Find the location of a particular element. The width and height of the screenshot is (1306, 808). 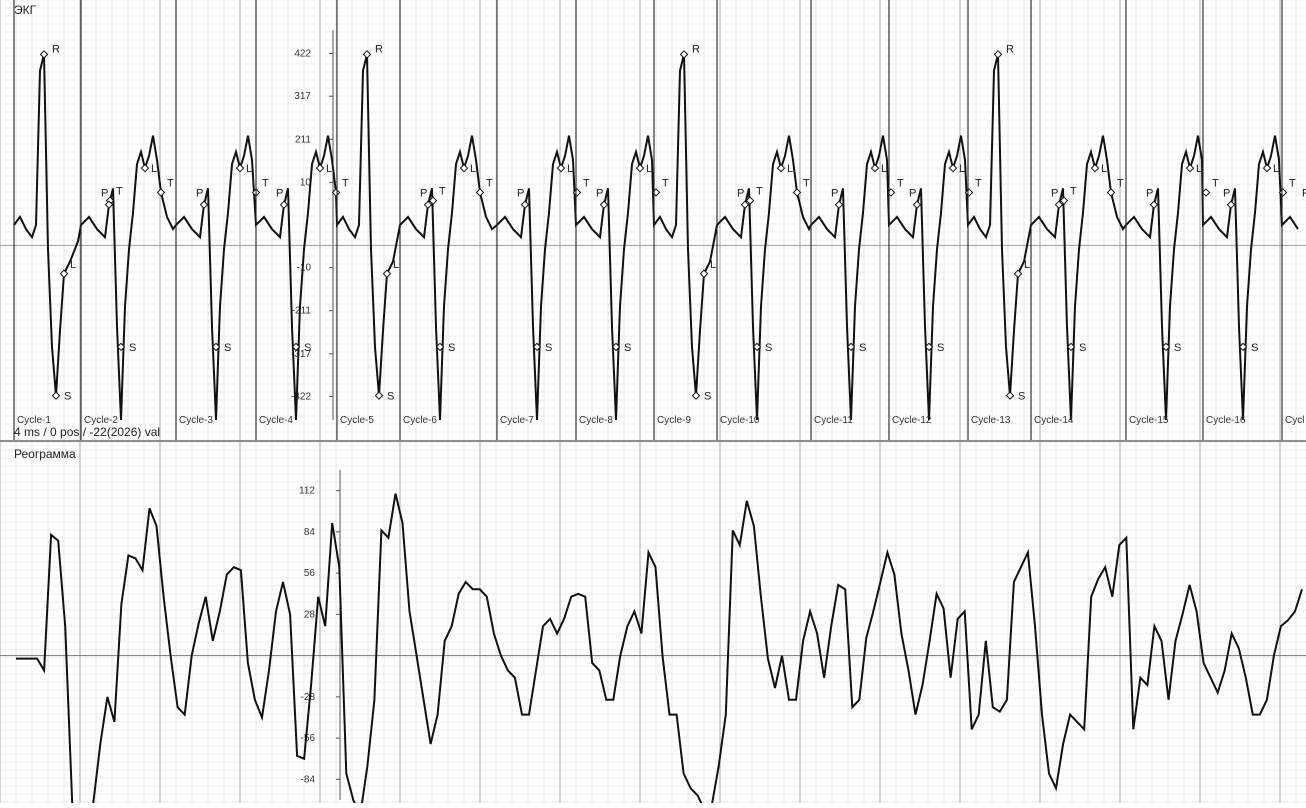

cycle-label: Cycle-12 is located at coordinates (912, 420).